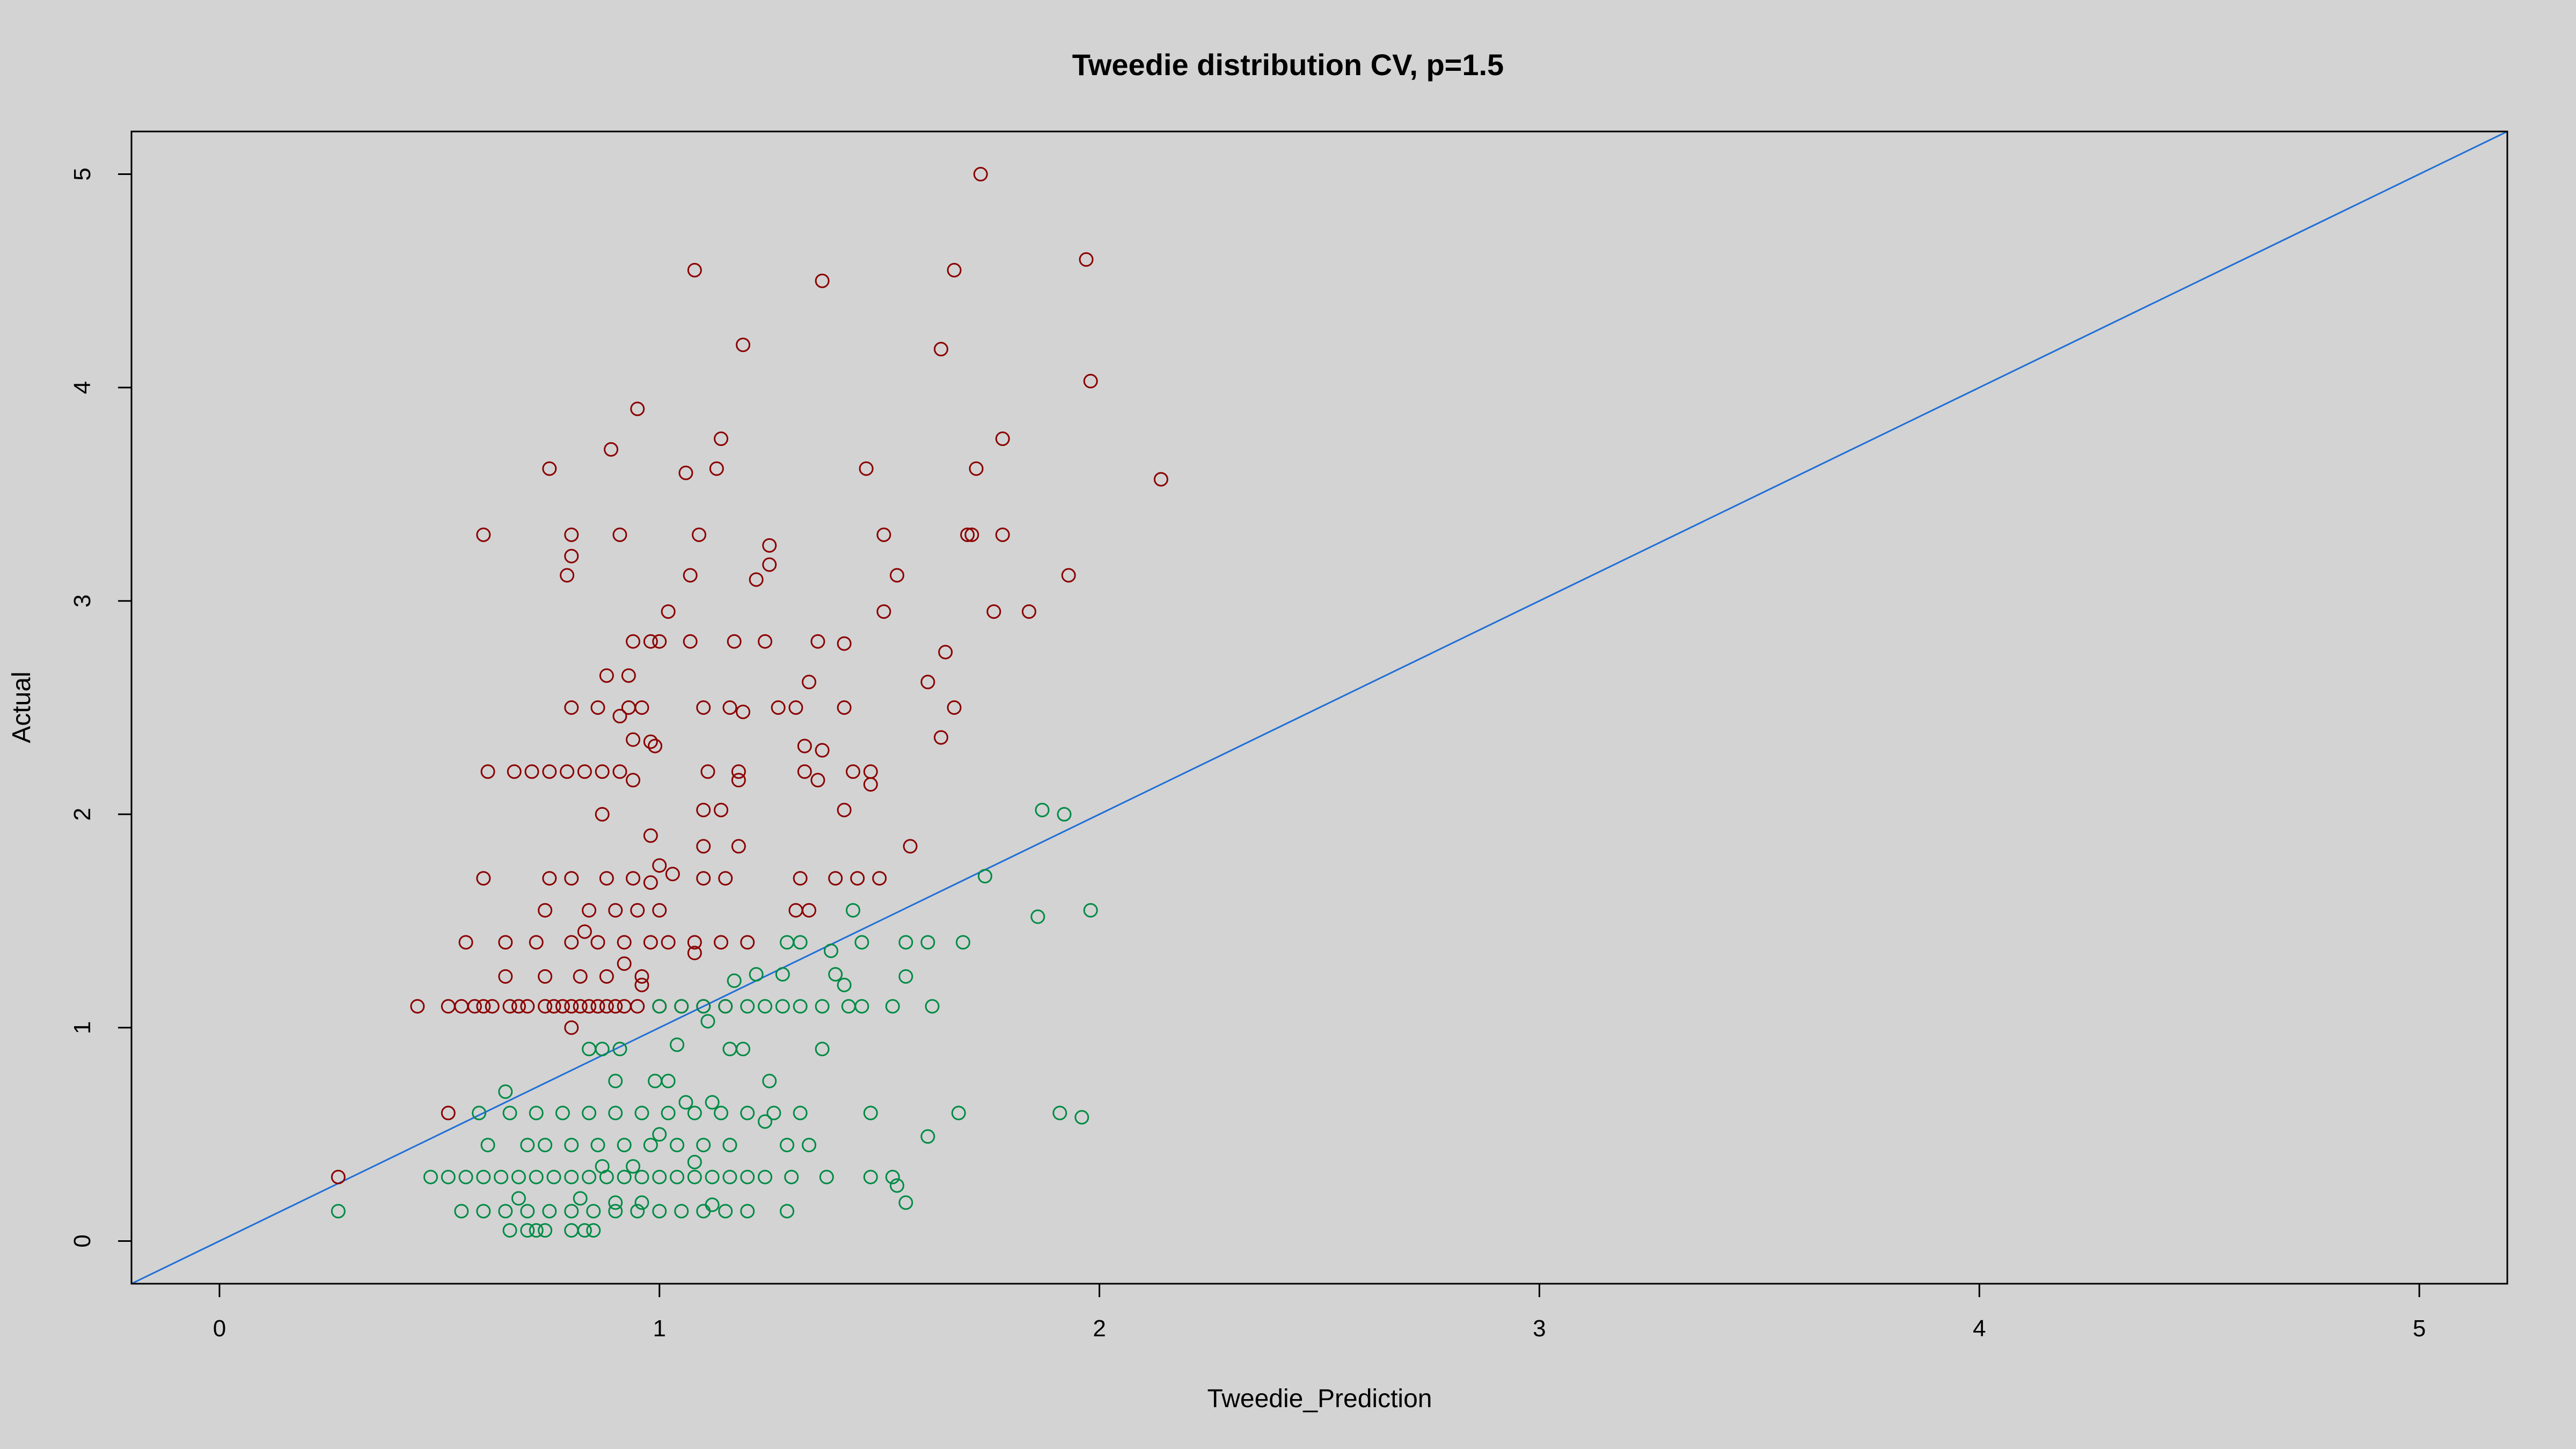 This screenshot has height=1449, width=2576. I want to click on x-tick-label: 3, so click(1539, 1328).